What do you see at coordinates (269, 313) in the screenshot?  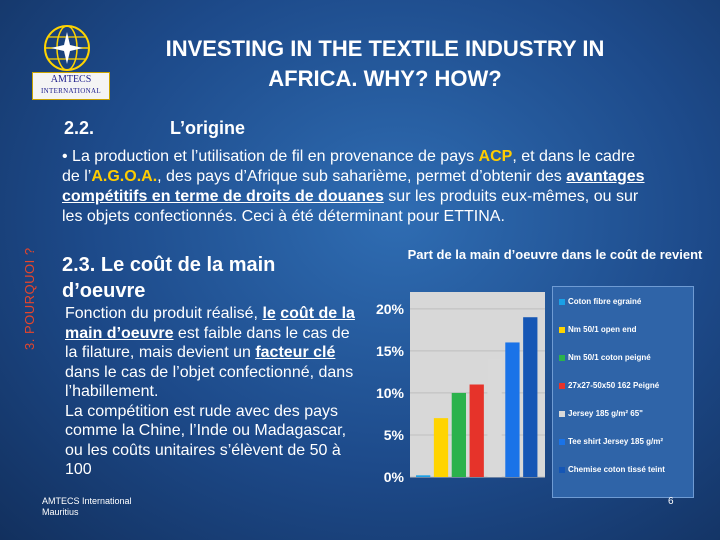 I see `le-term: le` at bounding box center [269, 313].